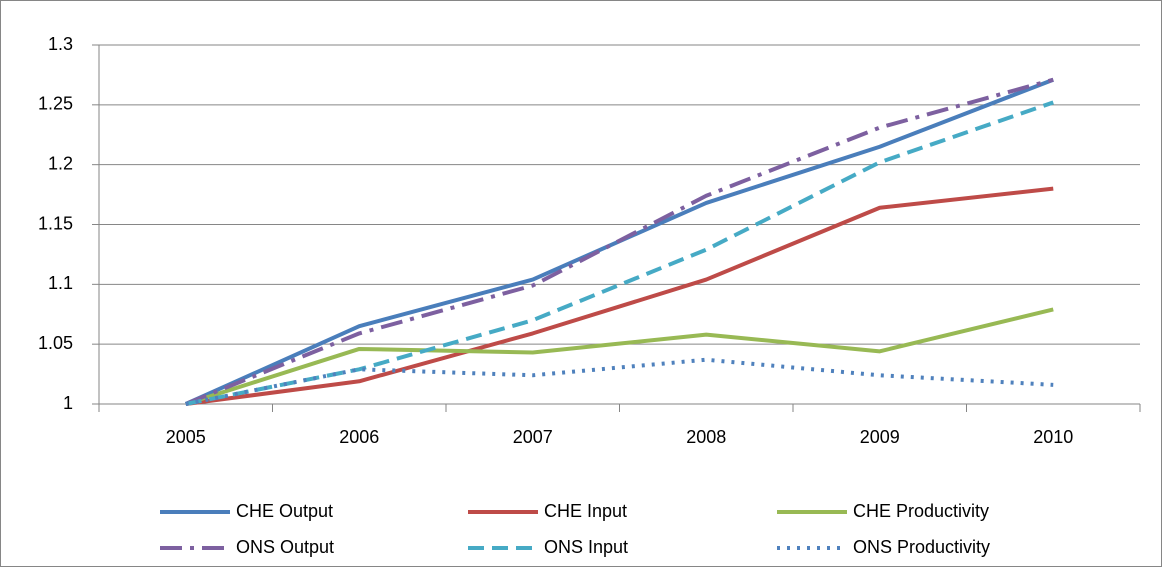  What do you see at coordinates (60, 44) in the screenshot?
I see `y-tick-label: 1.3` at bounding box center [60, 44].